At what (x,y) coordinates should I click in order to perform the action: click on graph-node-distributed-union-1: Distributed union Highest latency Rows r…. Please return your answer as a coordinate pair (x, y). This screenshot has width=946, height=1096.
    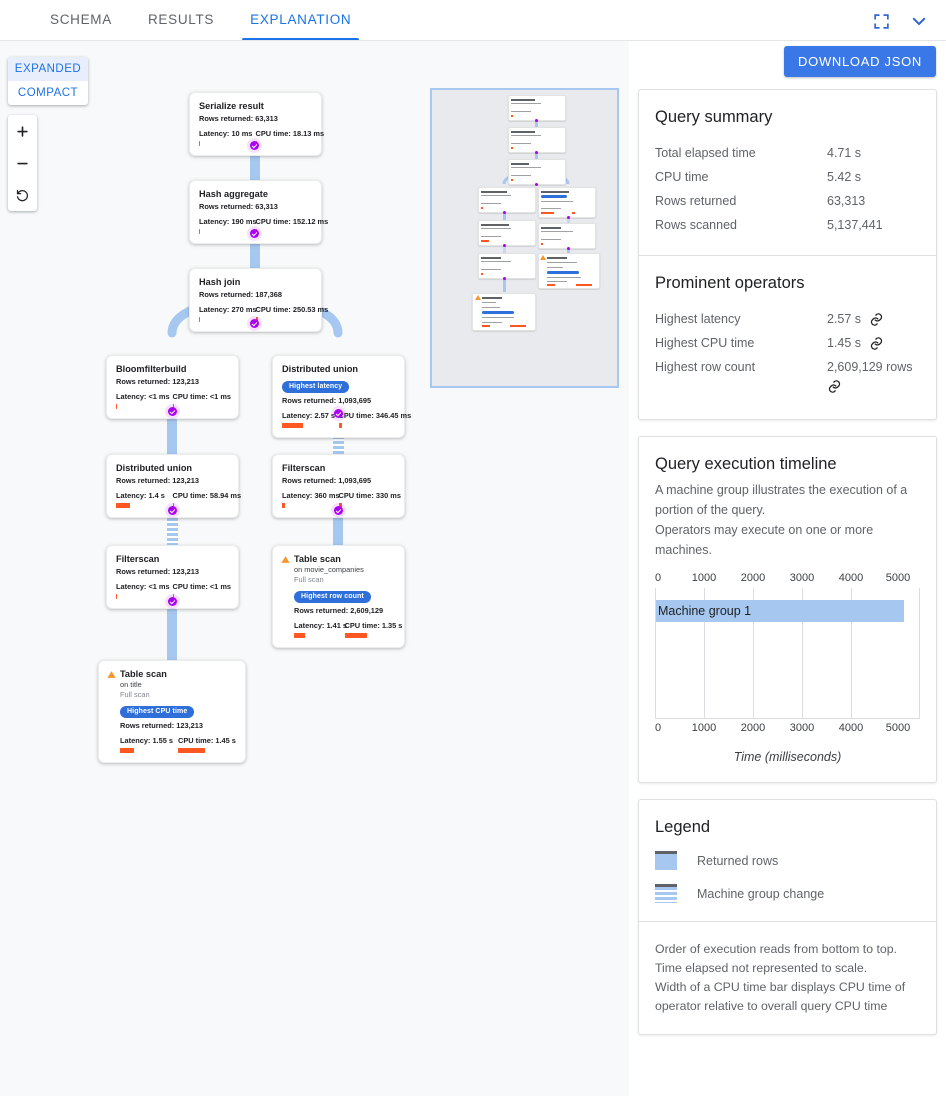
    Looking at the image, I should click on (341, 396).